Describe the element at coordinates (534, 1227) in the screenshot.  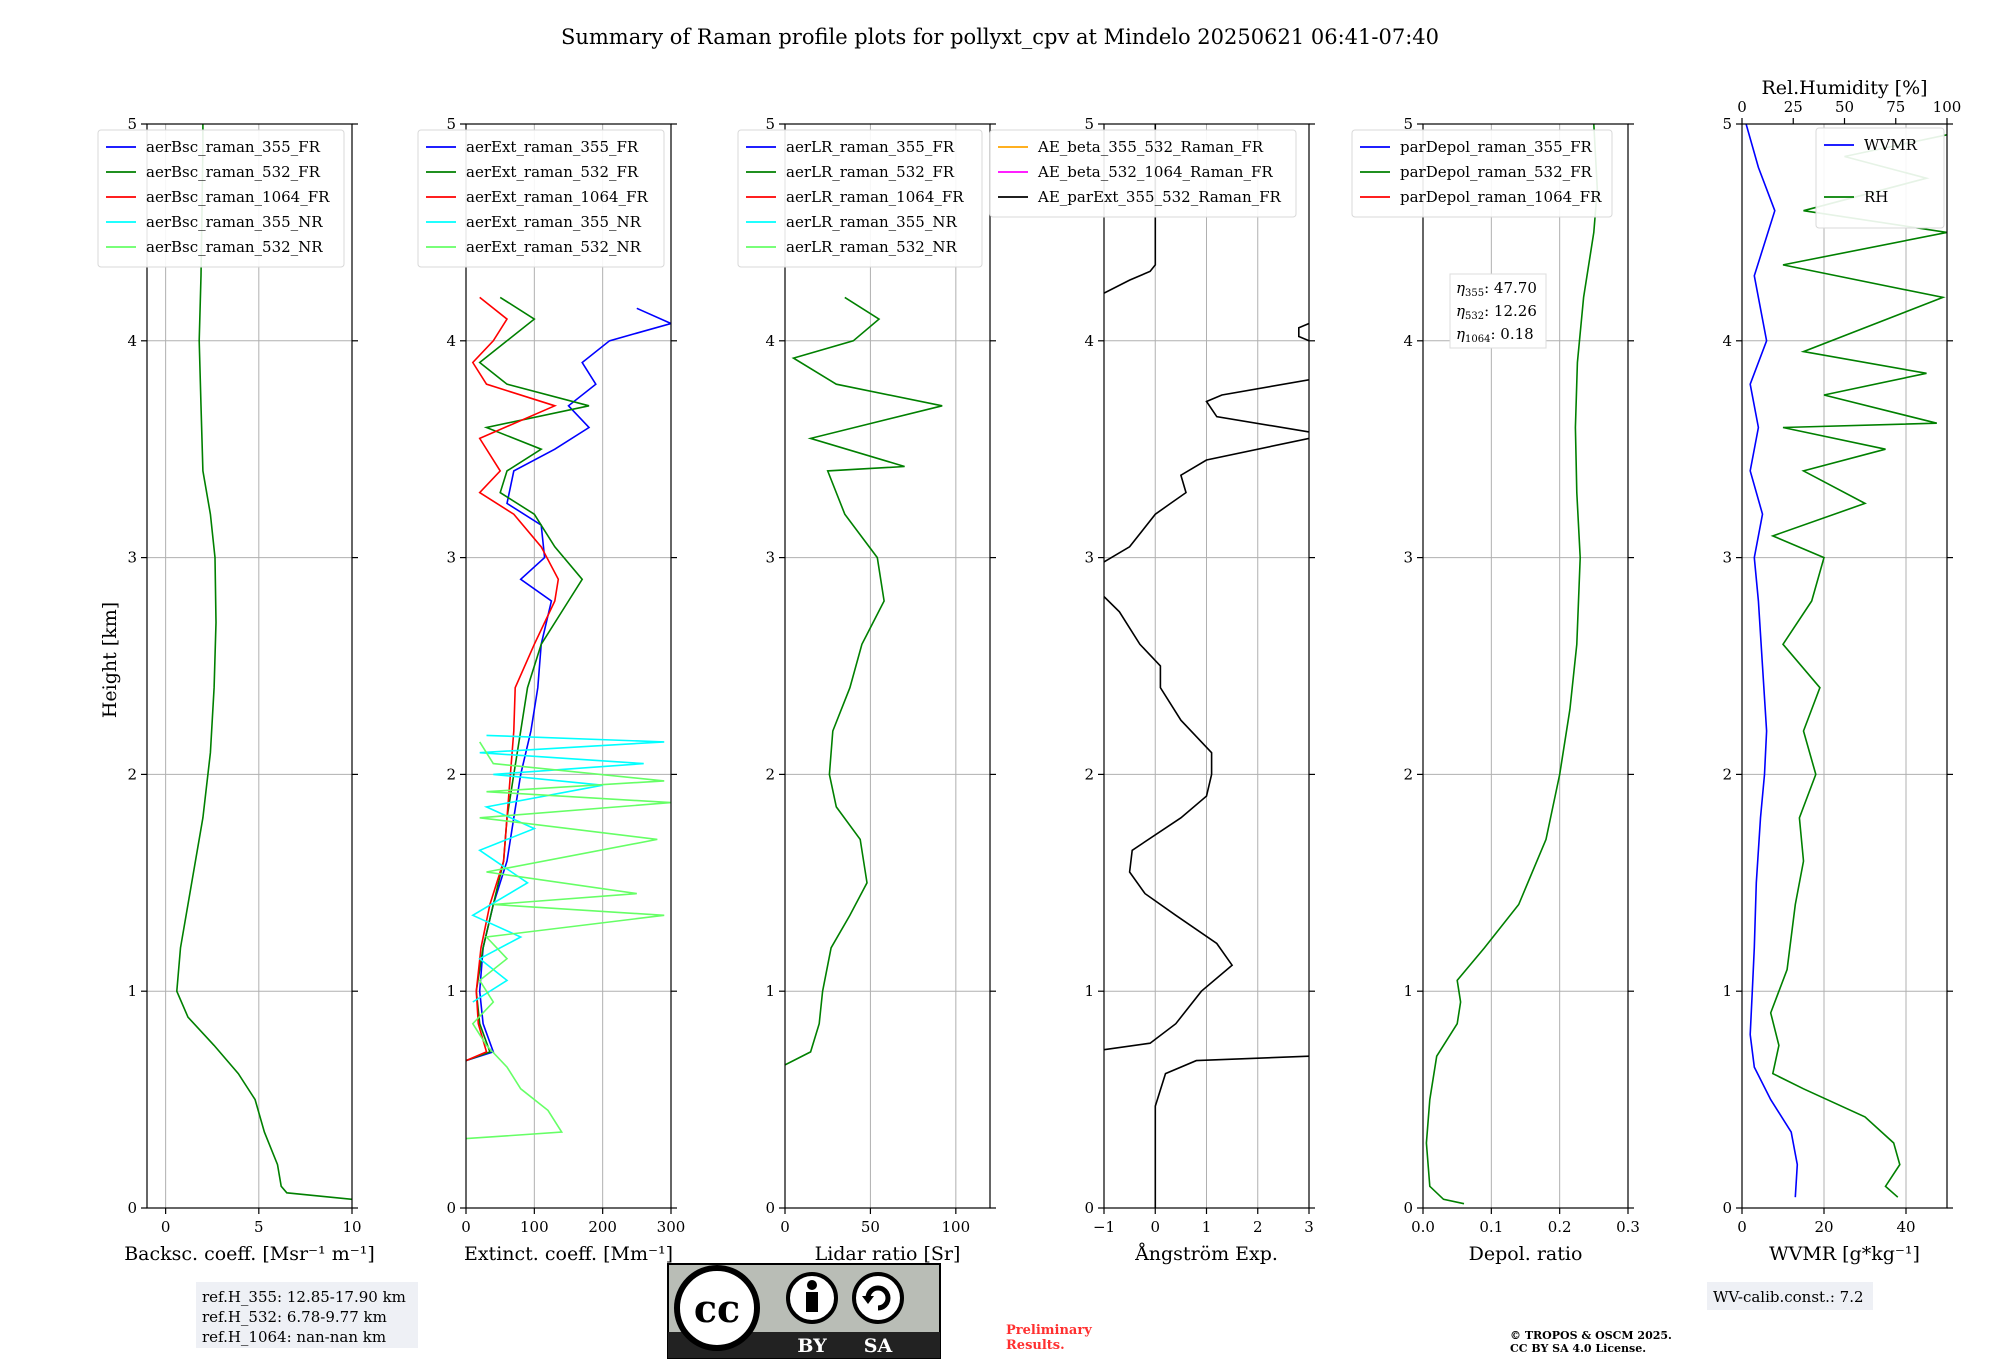
I see `x-tick-label: 100` at that location.